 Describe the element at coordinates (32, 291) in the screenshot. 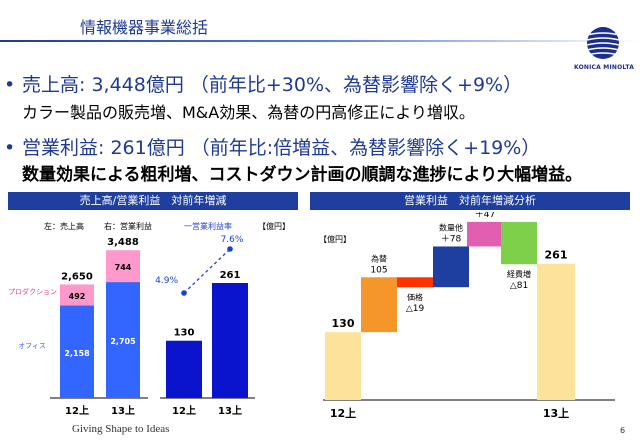

I see `label-production: プロダクション` at that location.